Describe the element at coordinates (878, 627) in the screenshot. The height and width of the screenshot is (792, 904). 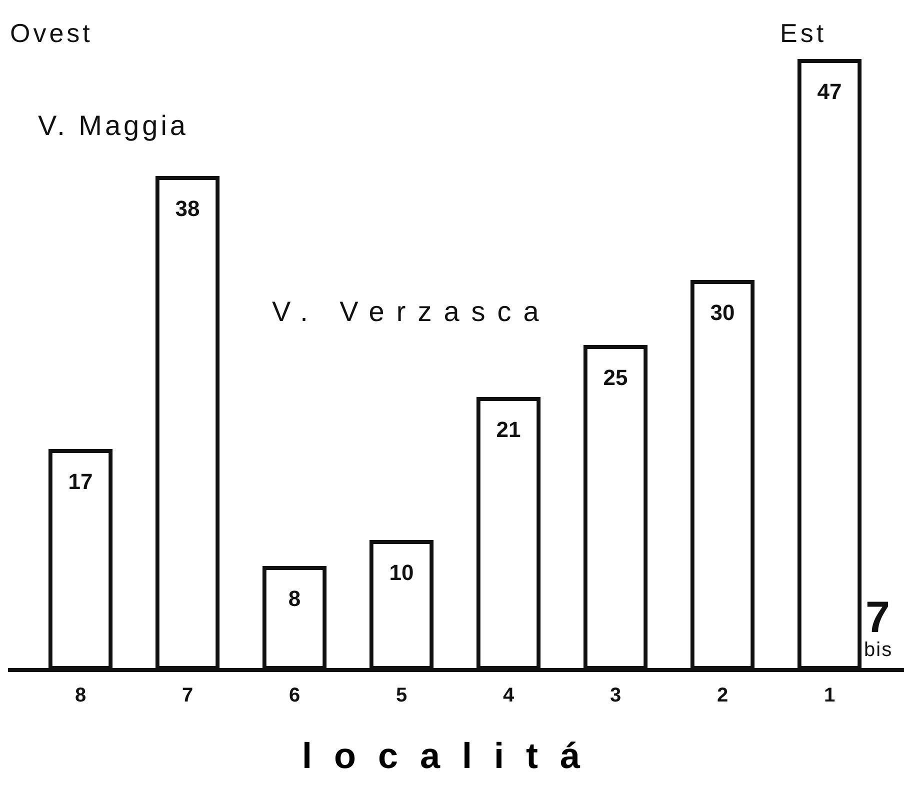
I see `annotation: 7 bis` at that location.